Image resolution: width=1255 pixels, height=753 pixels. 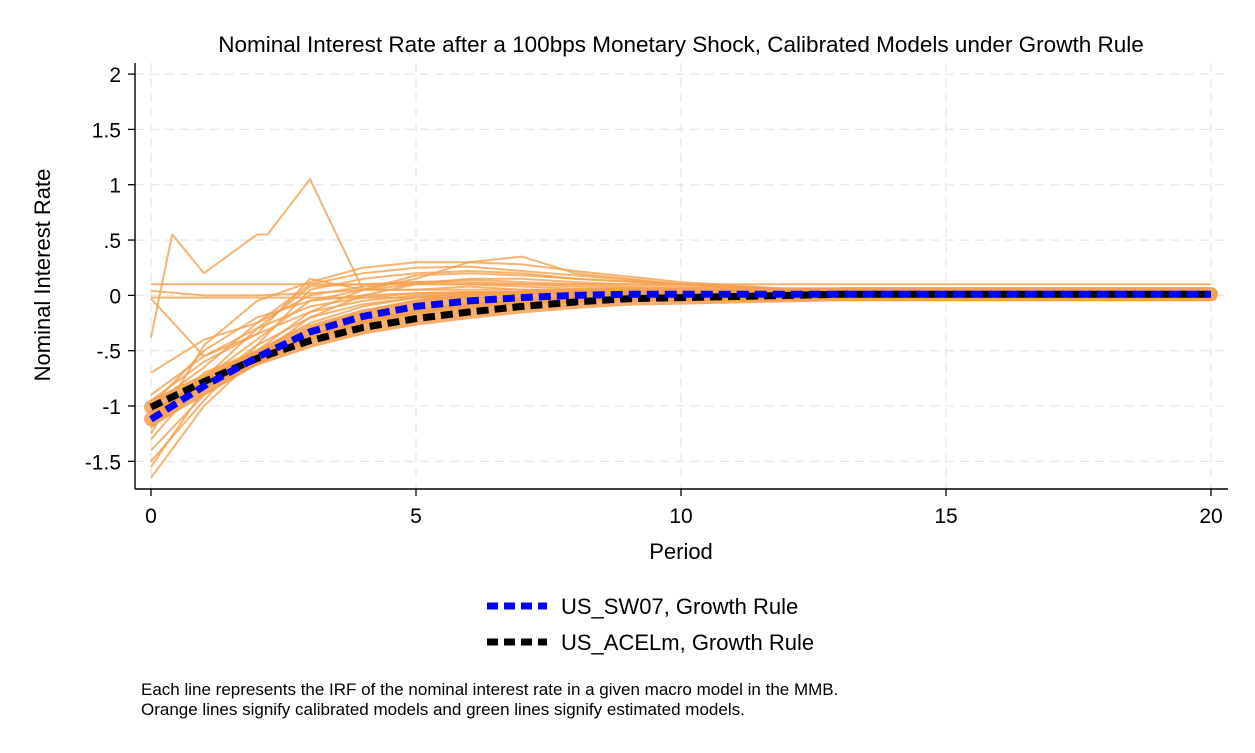 I want to click on y-tick-label: 0, so click(x=115, y=296).